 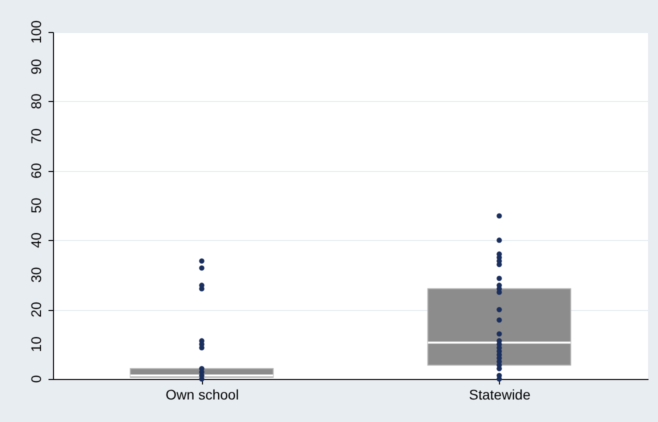 What do you see at coordinates (36, 206) in the screenshot?
I see `y-tick-label: 50` at bounding box center [36, 206].